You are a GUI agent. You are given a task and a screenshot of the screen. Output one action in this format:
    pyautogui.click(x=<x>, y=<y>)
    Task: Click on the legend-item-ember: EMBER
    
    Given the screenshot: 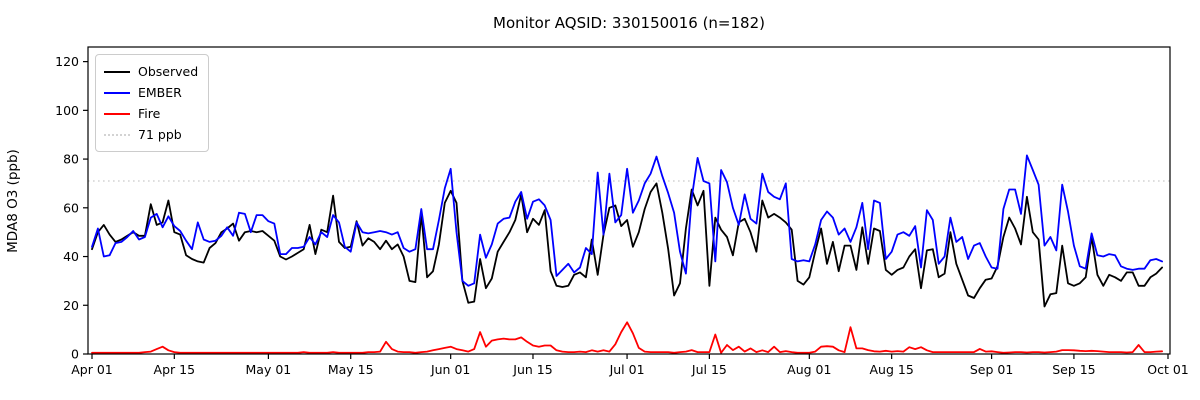 What is the action you would take?
    pyautogui.click(x=151, y=92)
    